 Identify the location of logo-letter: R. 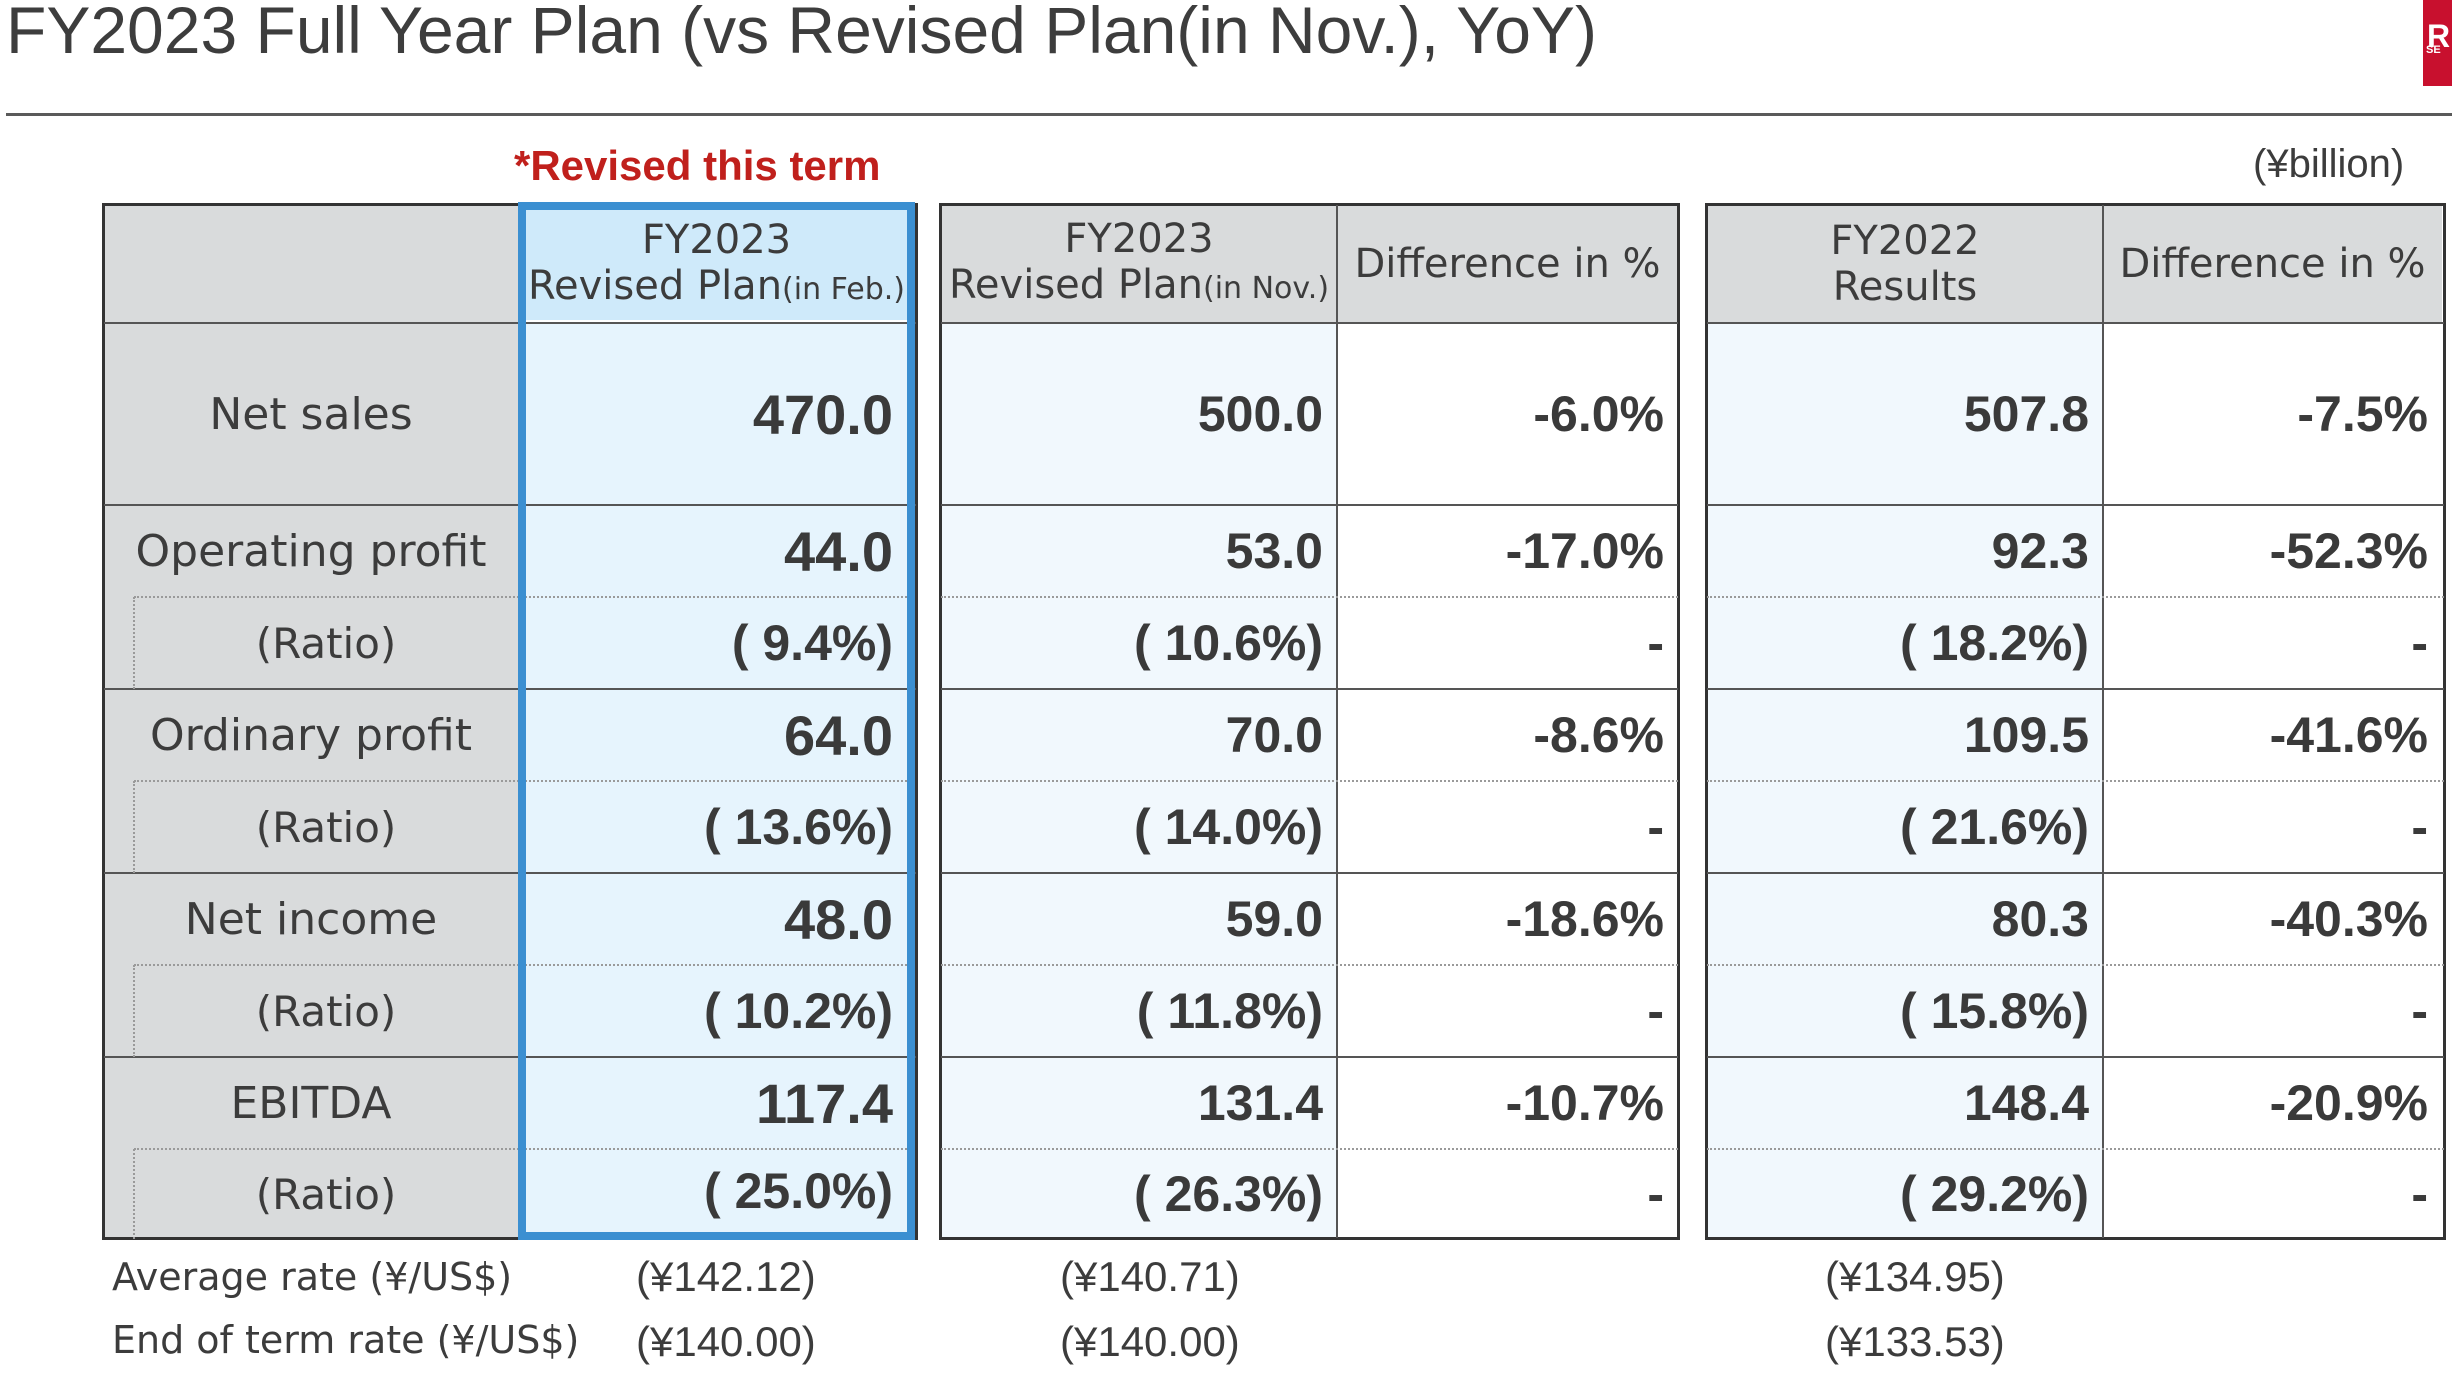
(2439, 36).